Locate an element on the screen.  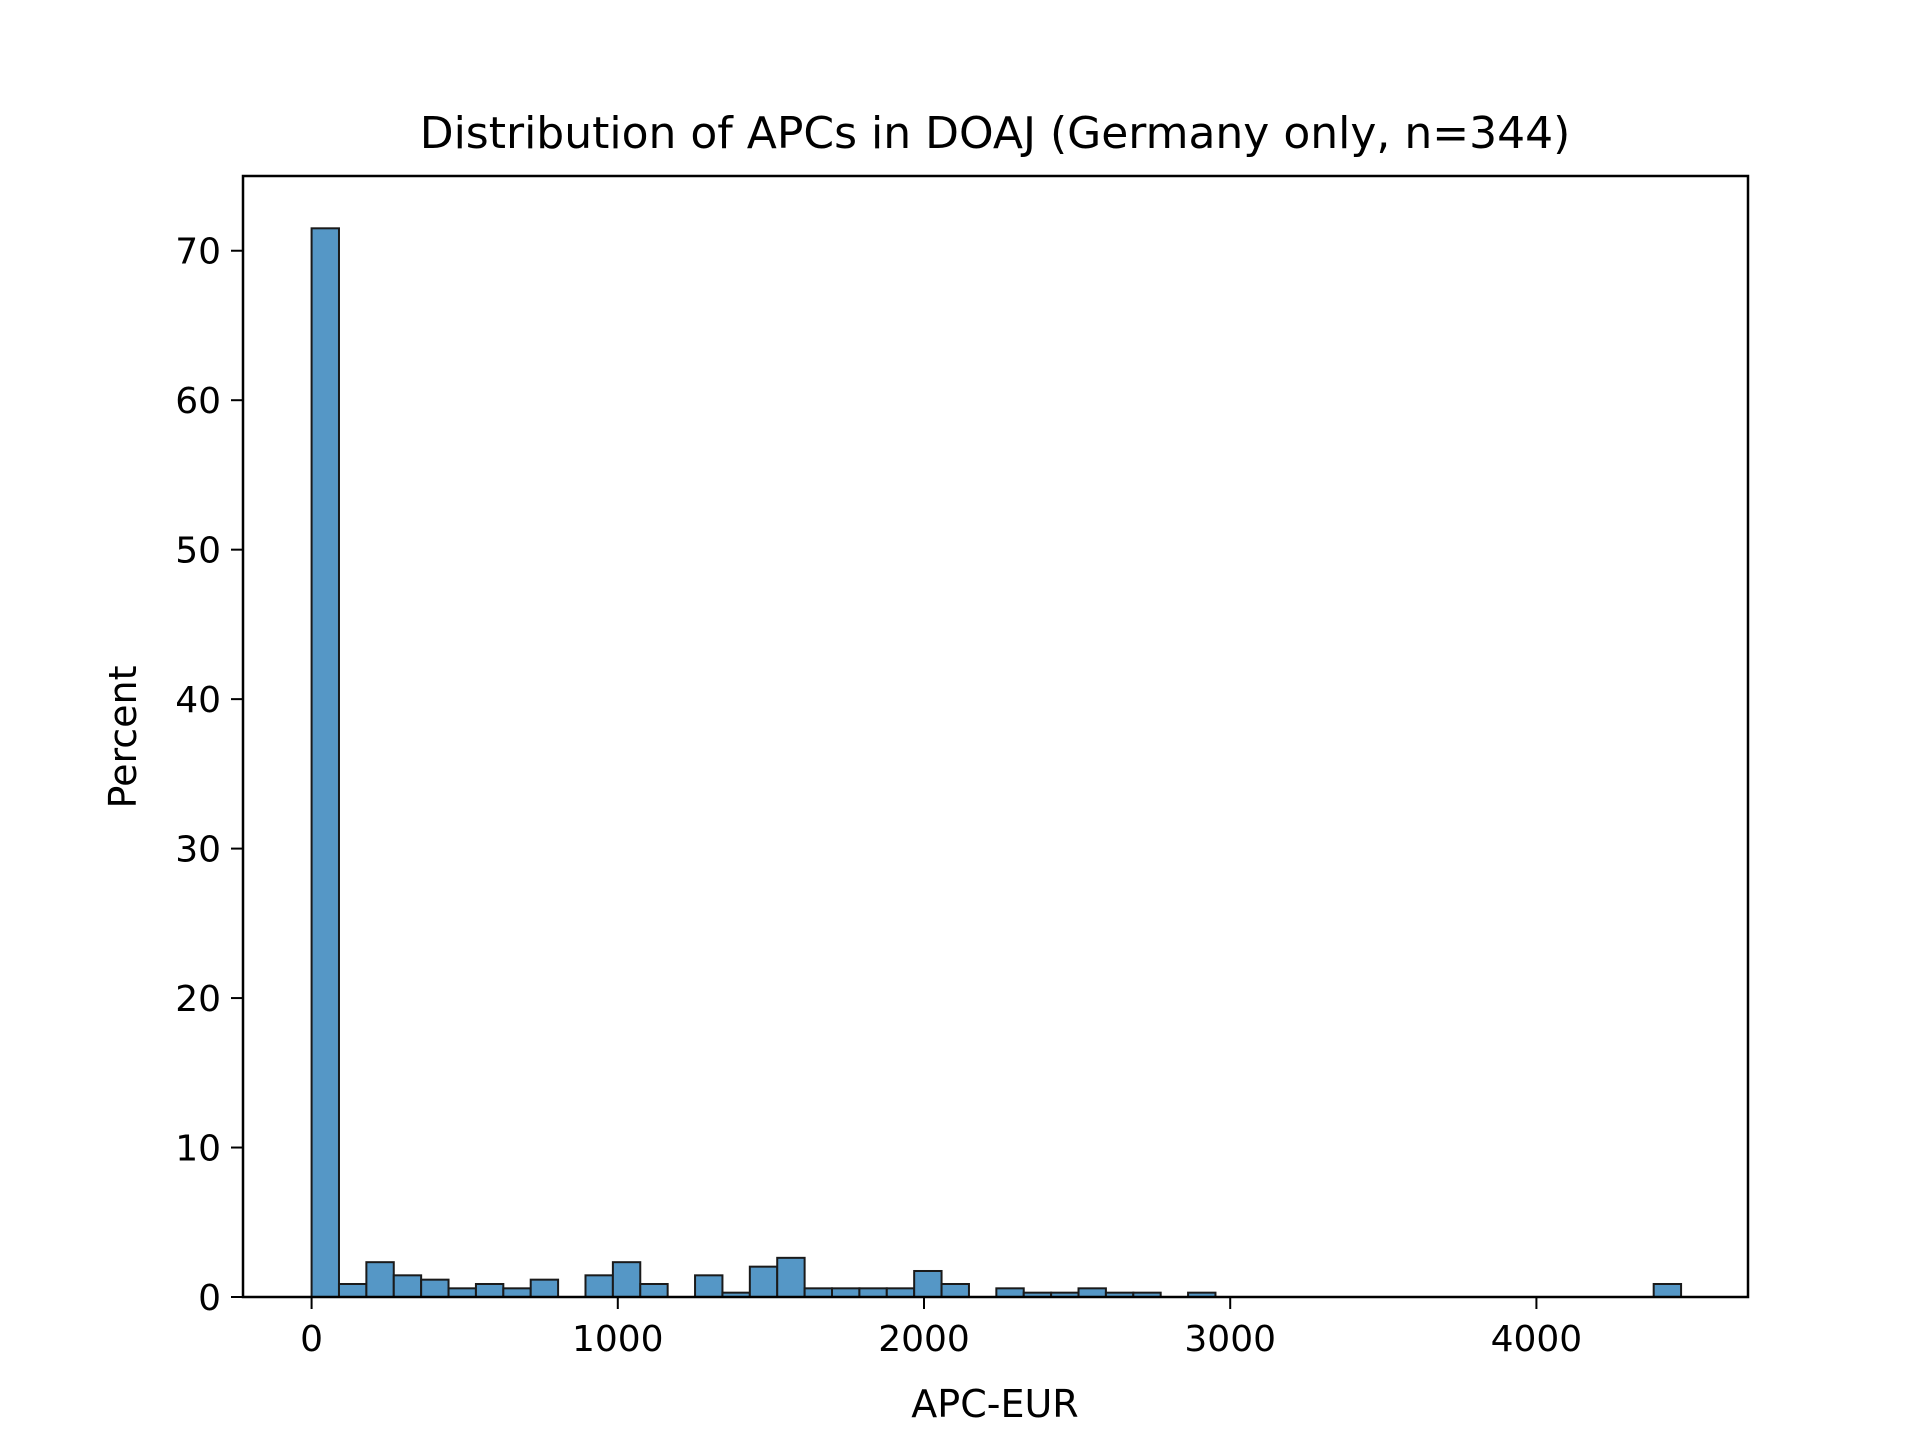
y-axis-label: Percent is located at coordinates (123, 737).